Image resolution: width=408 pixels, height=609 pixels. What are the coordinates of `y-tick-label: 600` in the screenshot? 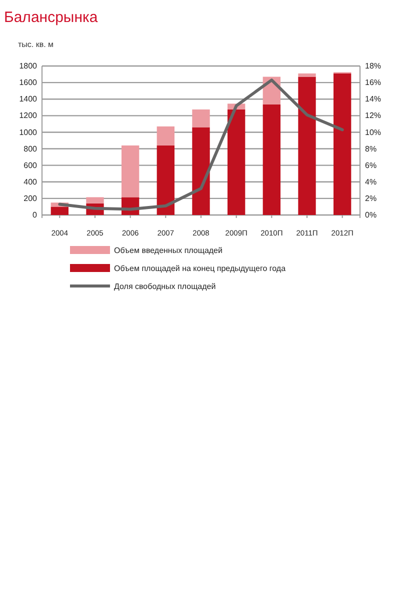 It's located at (31, 165).